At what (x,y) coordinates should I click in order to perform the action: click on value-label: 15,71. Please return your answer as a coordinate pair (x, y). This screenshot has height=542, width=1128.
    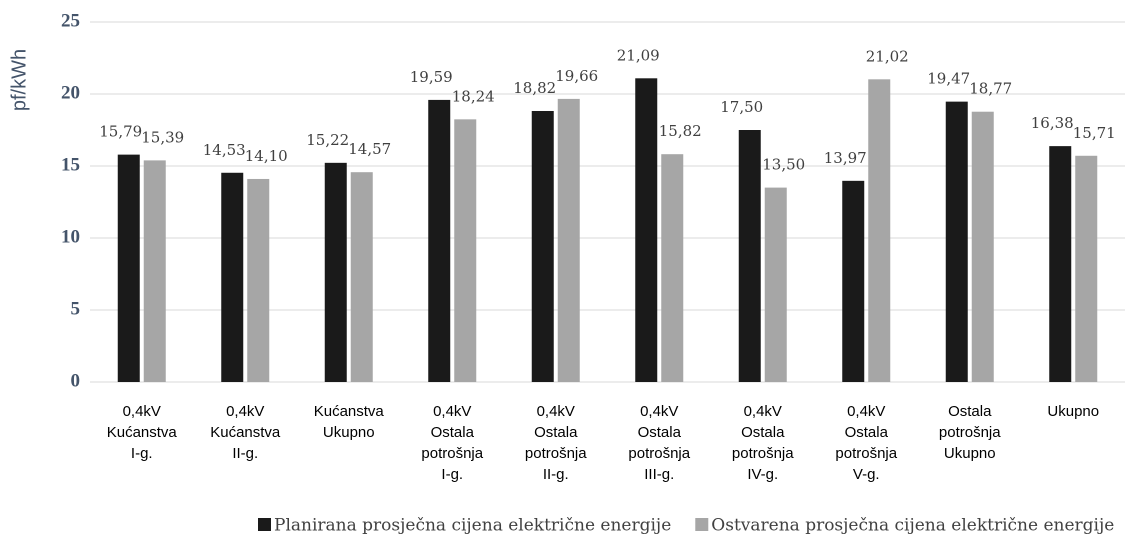
    Looking at the image, I should click on (1094, 133).